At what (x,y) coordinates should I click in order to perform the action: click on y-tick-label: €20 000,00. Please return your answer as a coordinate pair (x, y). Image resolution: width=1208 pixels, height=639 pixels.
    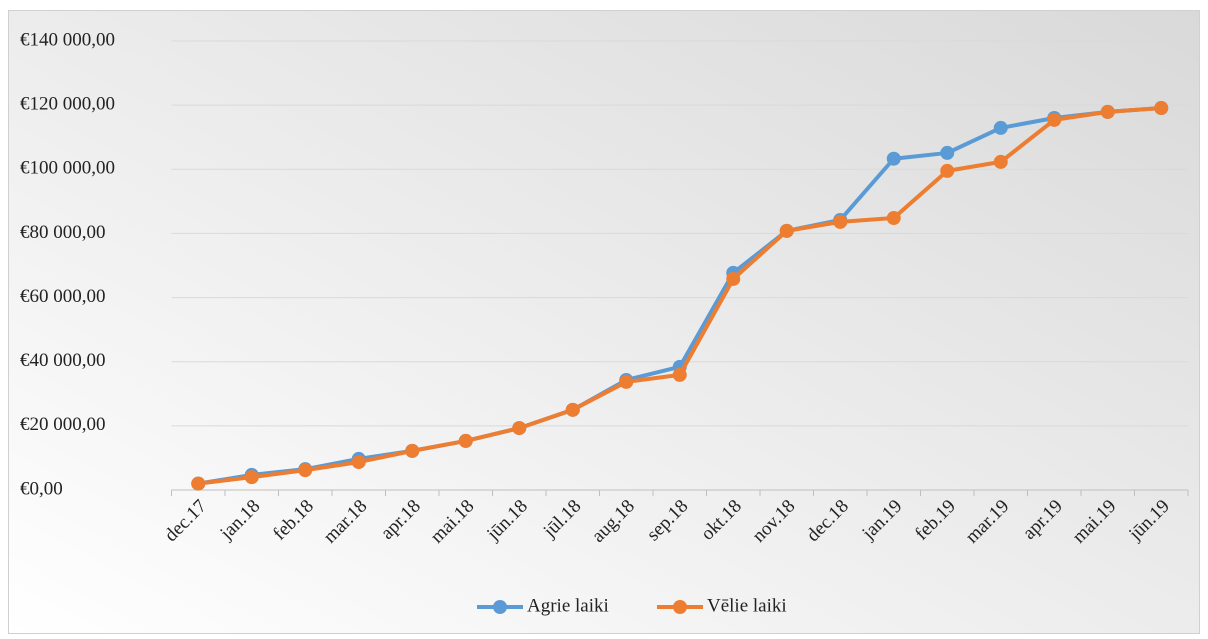
    Looking at the image, I should click on (63, 424).